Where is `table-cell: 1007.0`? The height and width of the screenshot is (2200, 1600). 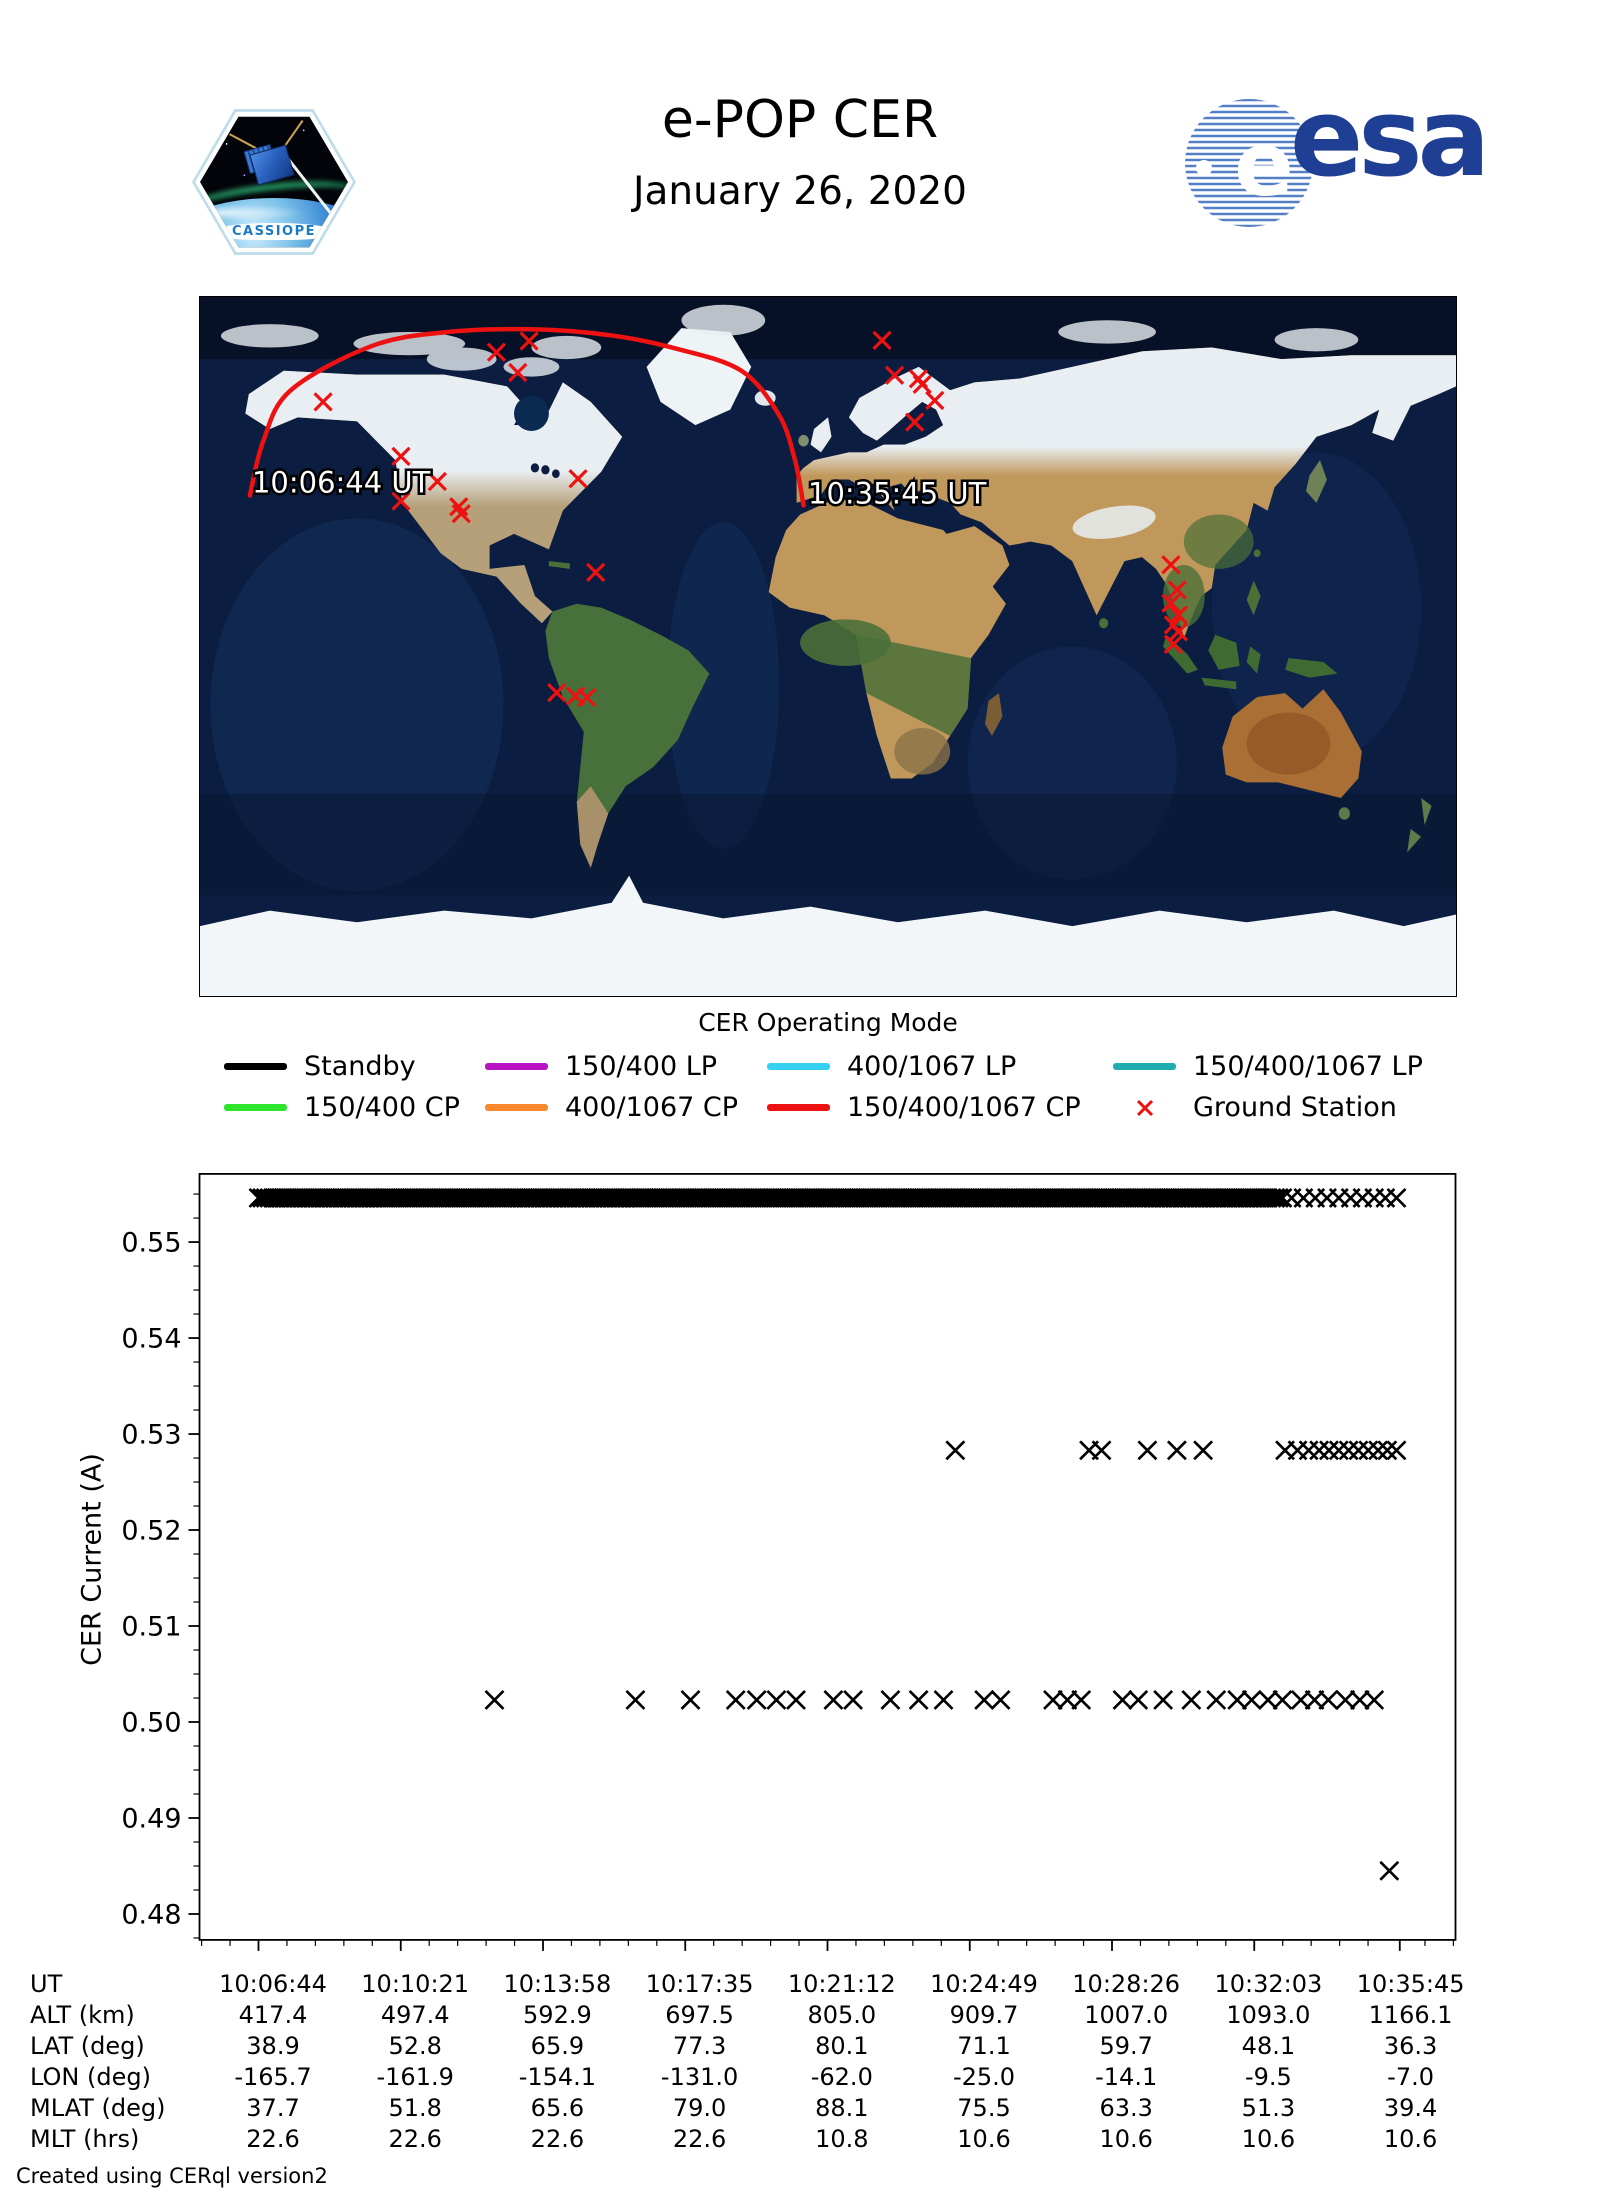
table-cell: 1007.0 is located at coordinates (1126, 2015).